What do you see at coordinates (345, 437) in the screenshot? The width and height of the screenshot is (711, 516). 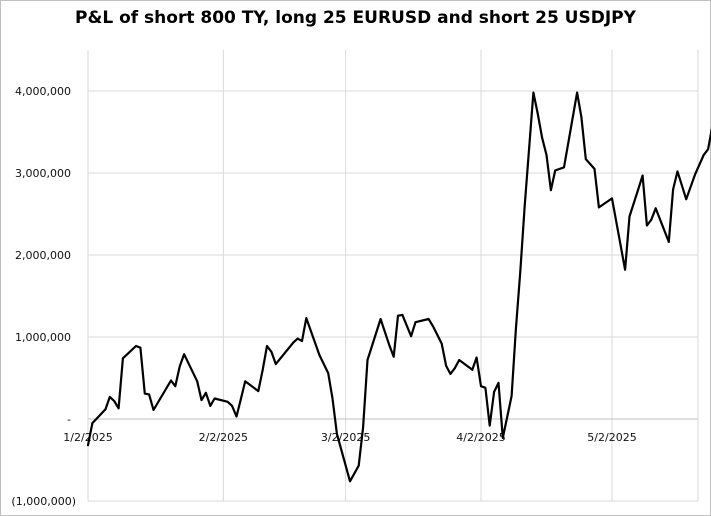 I see `x-tick-label: 3/2/2025` at bounding box center [345, 437].